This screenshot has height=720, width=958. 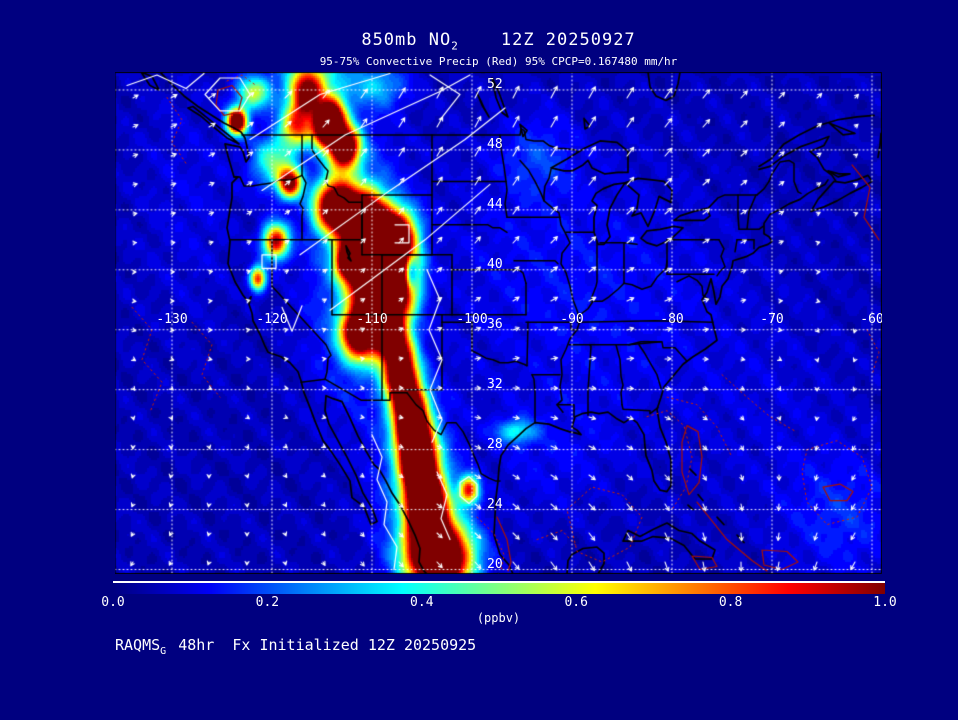 What do you see at coordinates (406, 40) in the screenshot?
I see `title-variable: 850mb NO` at bounding box center [406, 40].